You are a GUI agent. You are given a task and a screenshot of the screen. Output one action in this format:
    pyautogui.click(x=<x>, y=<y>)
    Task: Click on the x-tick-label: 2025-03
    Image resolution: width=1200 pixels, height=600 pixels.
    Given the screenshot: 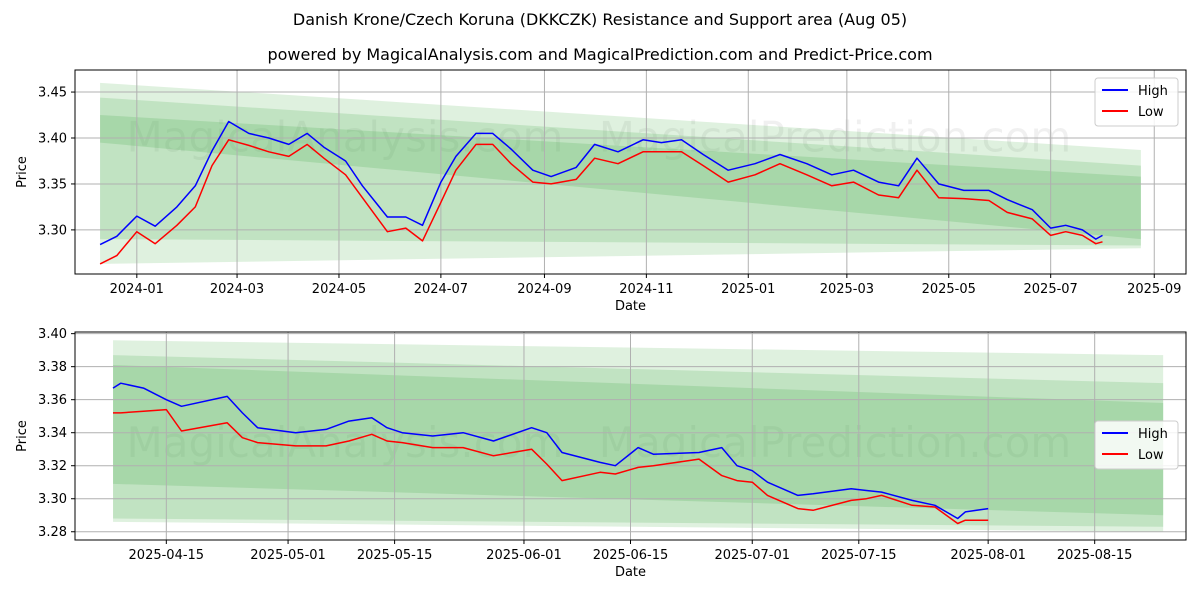 What is the action you would take?
    pyautogui.click(x=847, y=289)
    